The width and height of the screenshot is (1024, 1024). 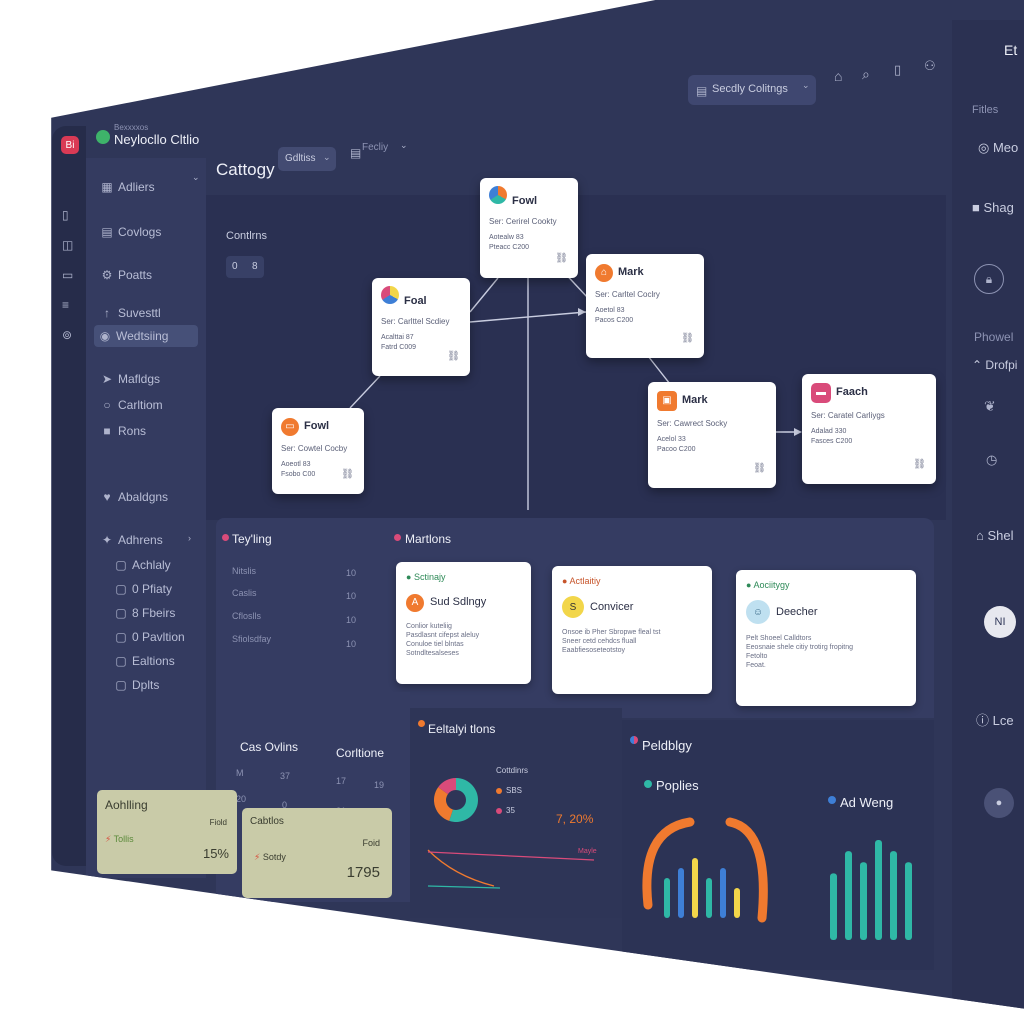 What do you see at coordinates (245, 267) in the screenshot?
I see `graph-controls` at bounding box center [245, 267].